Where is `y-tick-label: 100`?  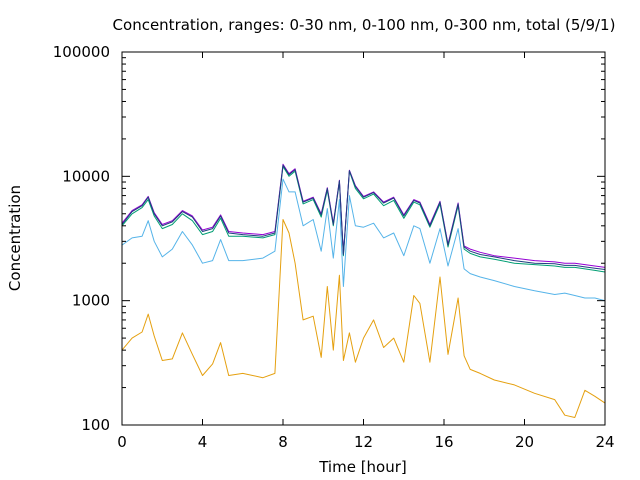
y-tick-label: 100 is located at coordinates (95, 425).